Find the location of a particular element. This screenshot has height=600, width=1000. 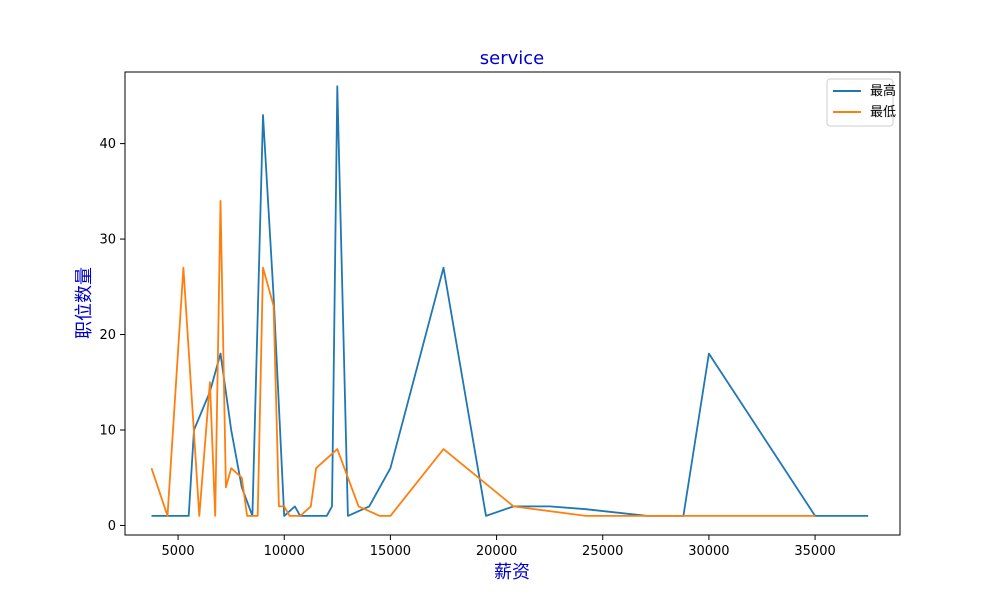

y-axis: 0 10 20 30 40 is located at coordinates (112, 335).